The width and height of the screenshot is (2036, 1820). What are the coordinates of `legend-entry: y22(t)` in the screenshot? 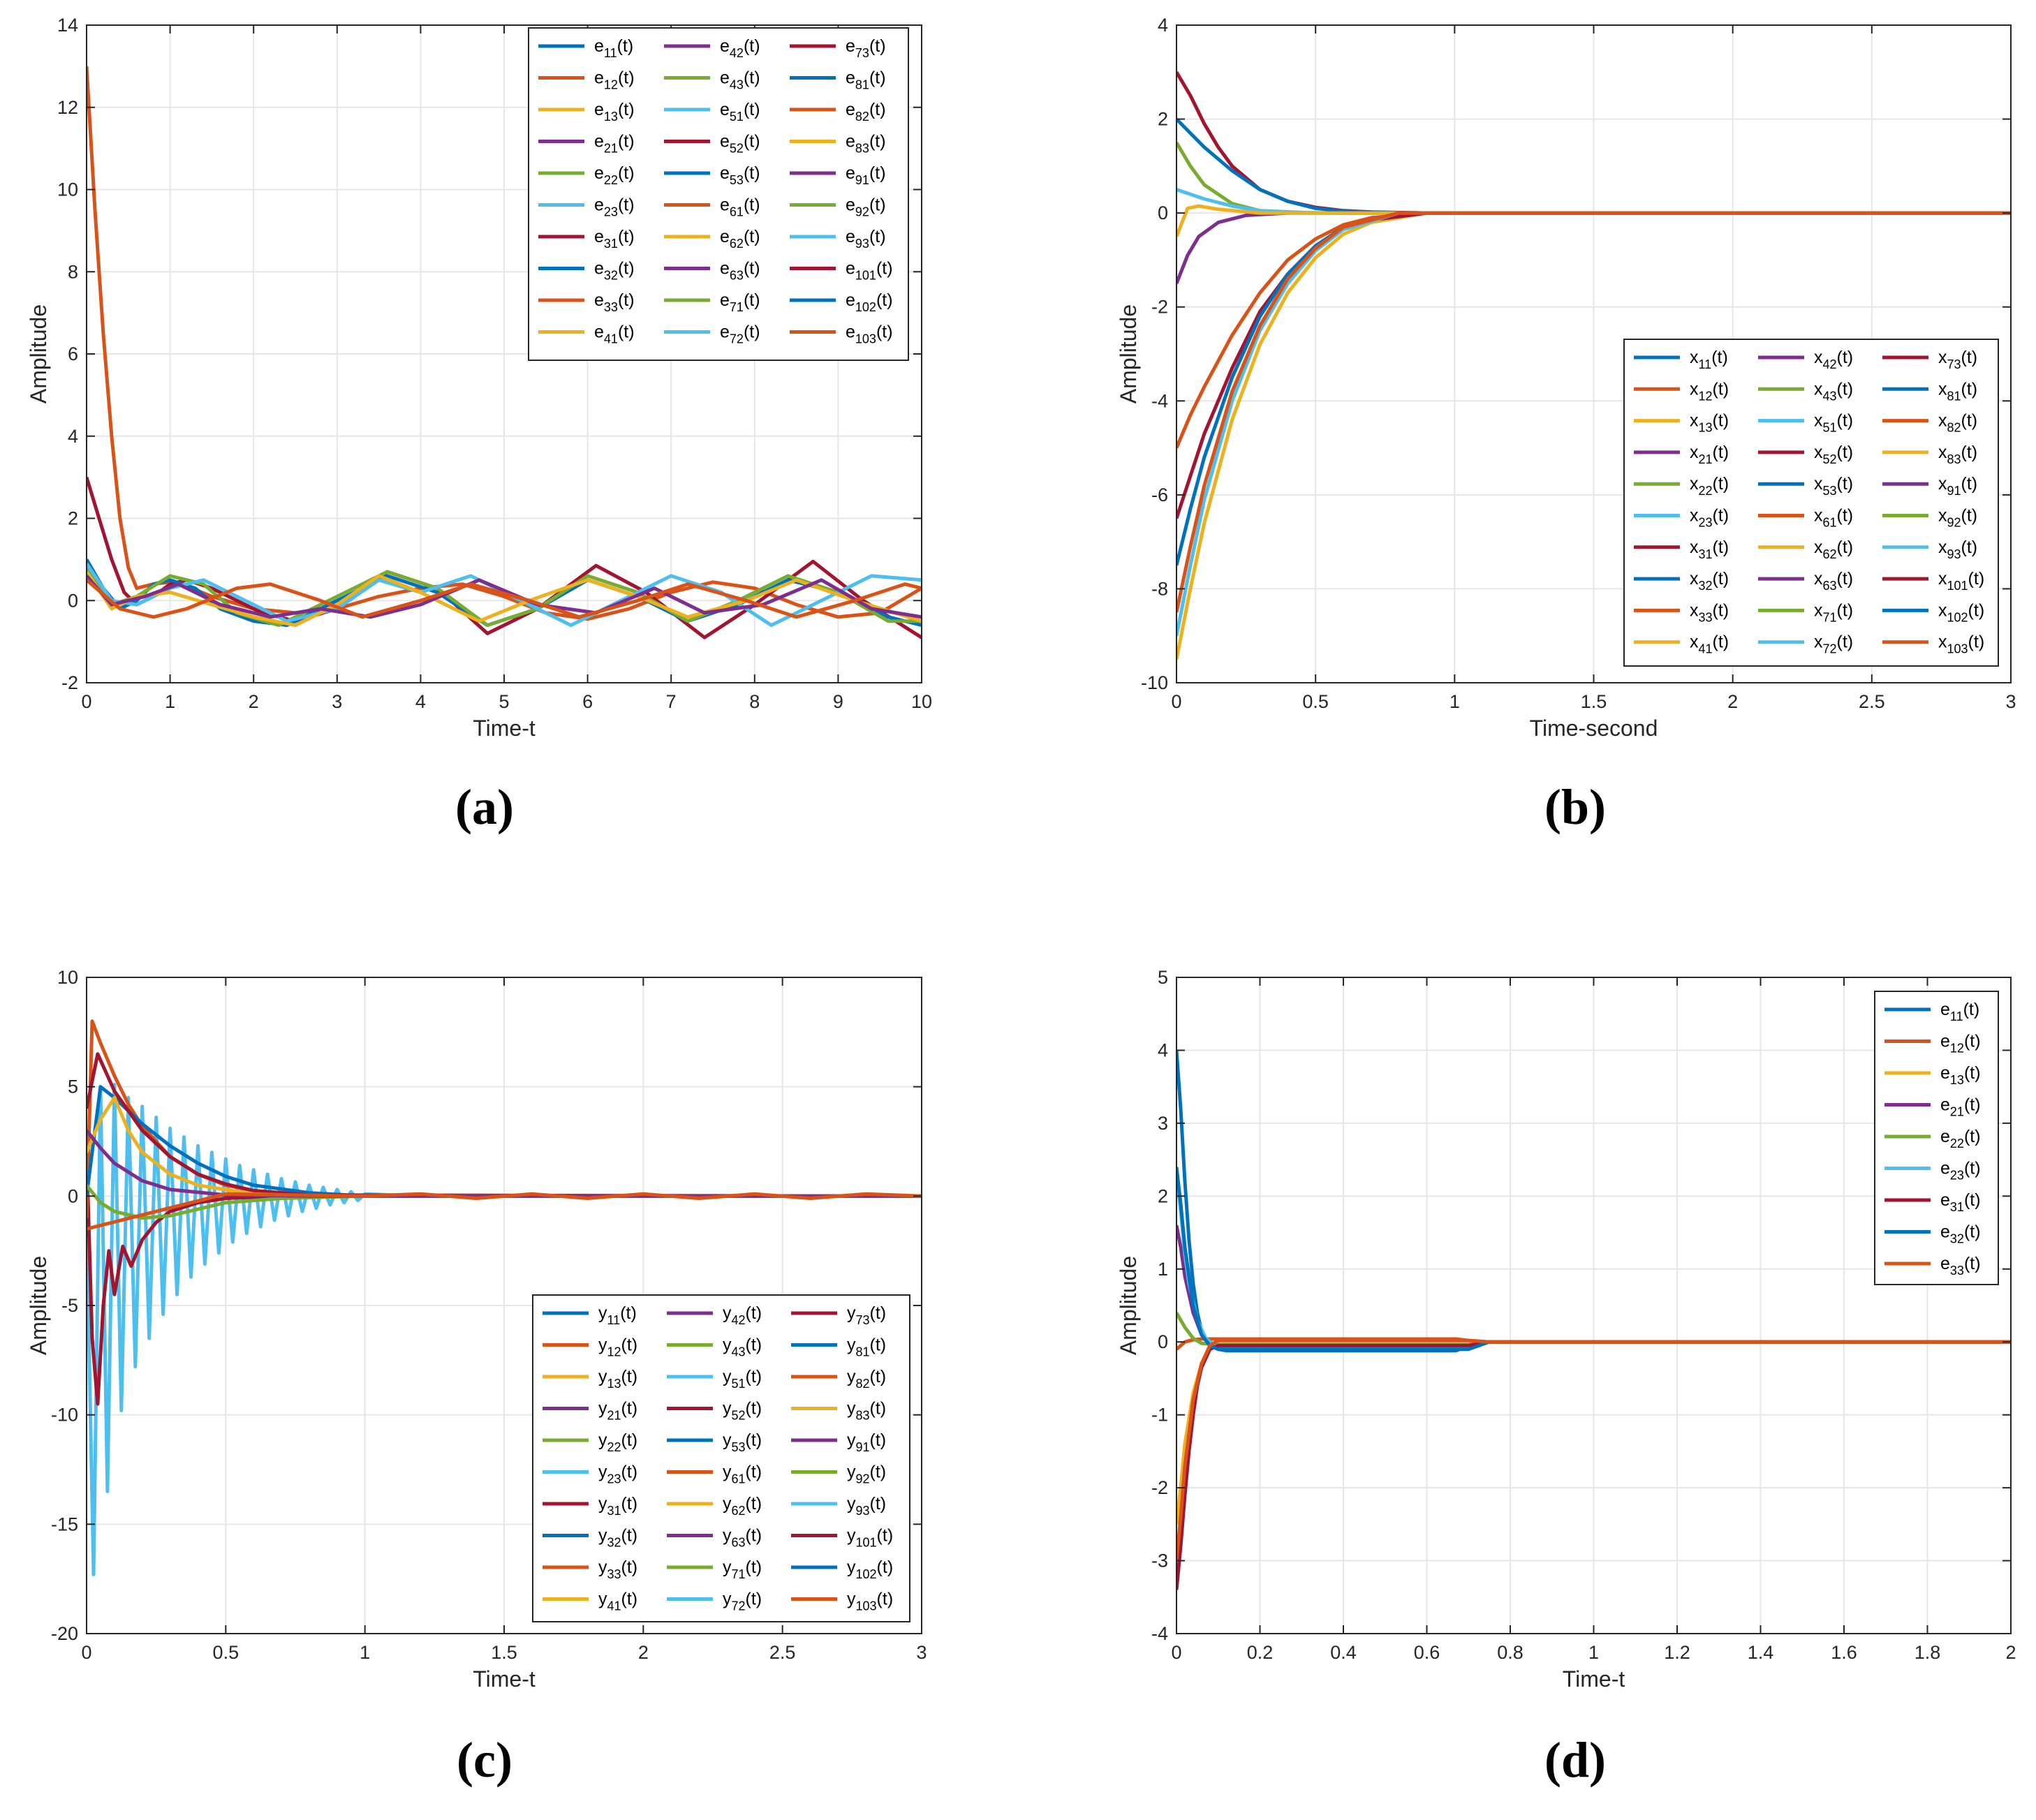 It's located at (617, 1442).